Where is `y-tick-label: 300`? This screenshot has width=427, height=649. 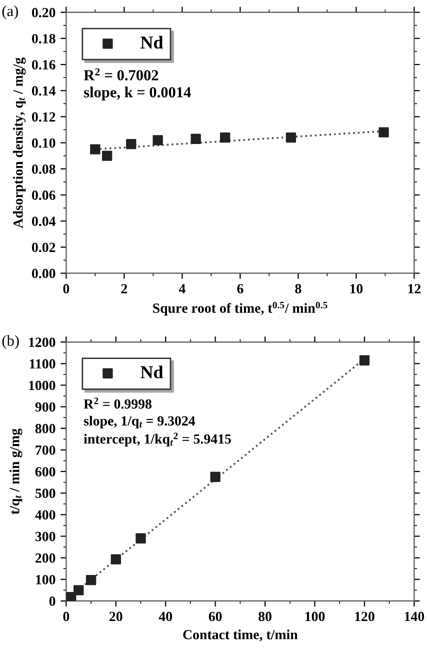 y-tick-label: 300 is located at coordinates (45, 537).